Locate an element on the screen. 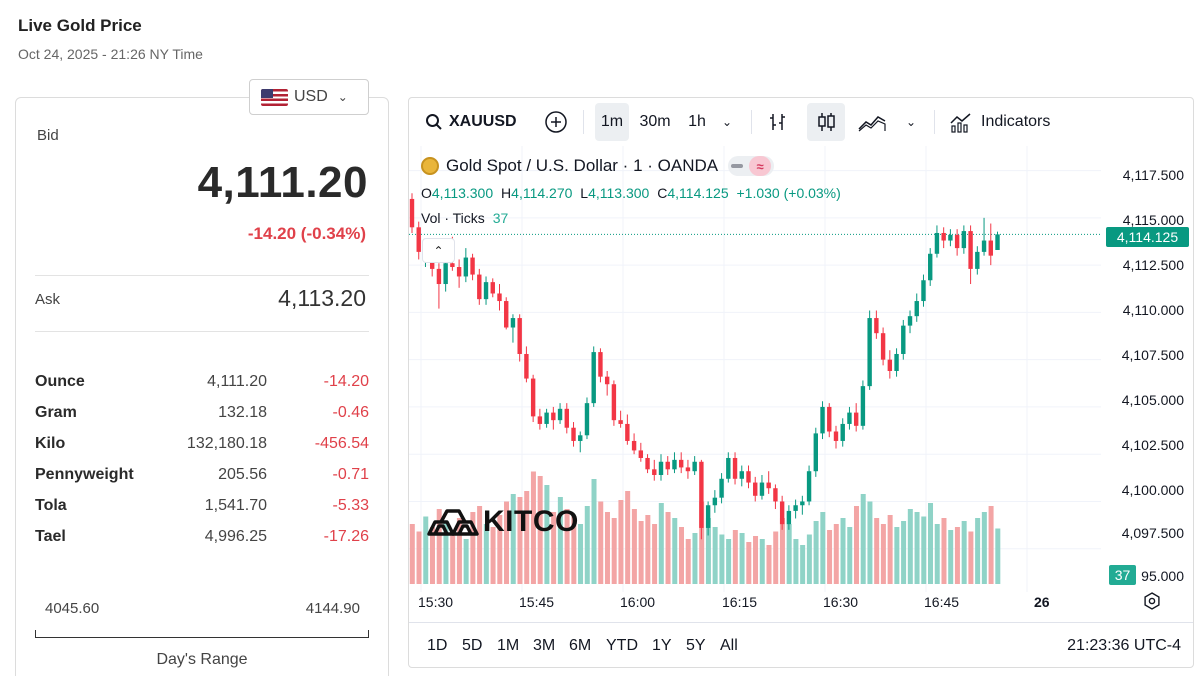 The width and height of the screenshot is (1200, 676). chart-style-dropdown-button: ⌄ is located at coordinates (911, 122).